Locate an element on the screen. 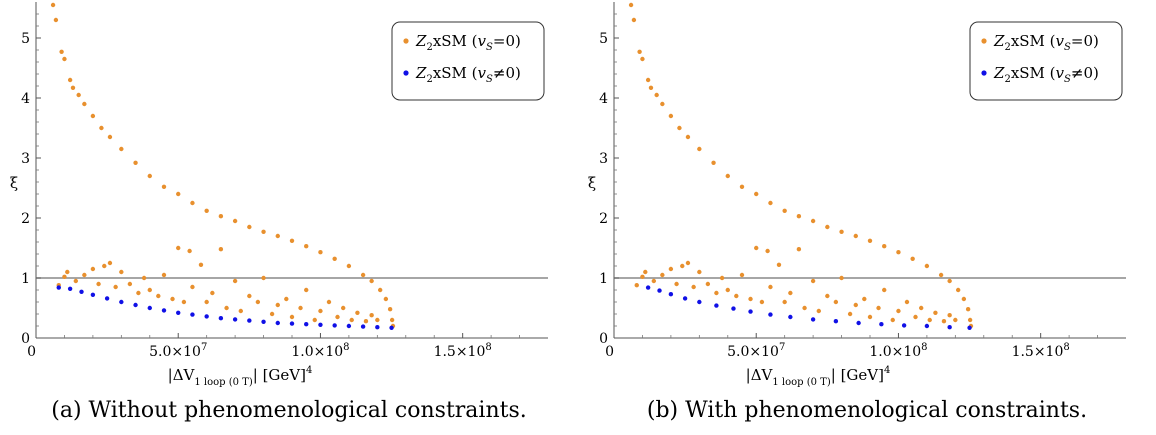  chart-1-y-tick-label: 4 is located at coordinates (603, 99).